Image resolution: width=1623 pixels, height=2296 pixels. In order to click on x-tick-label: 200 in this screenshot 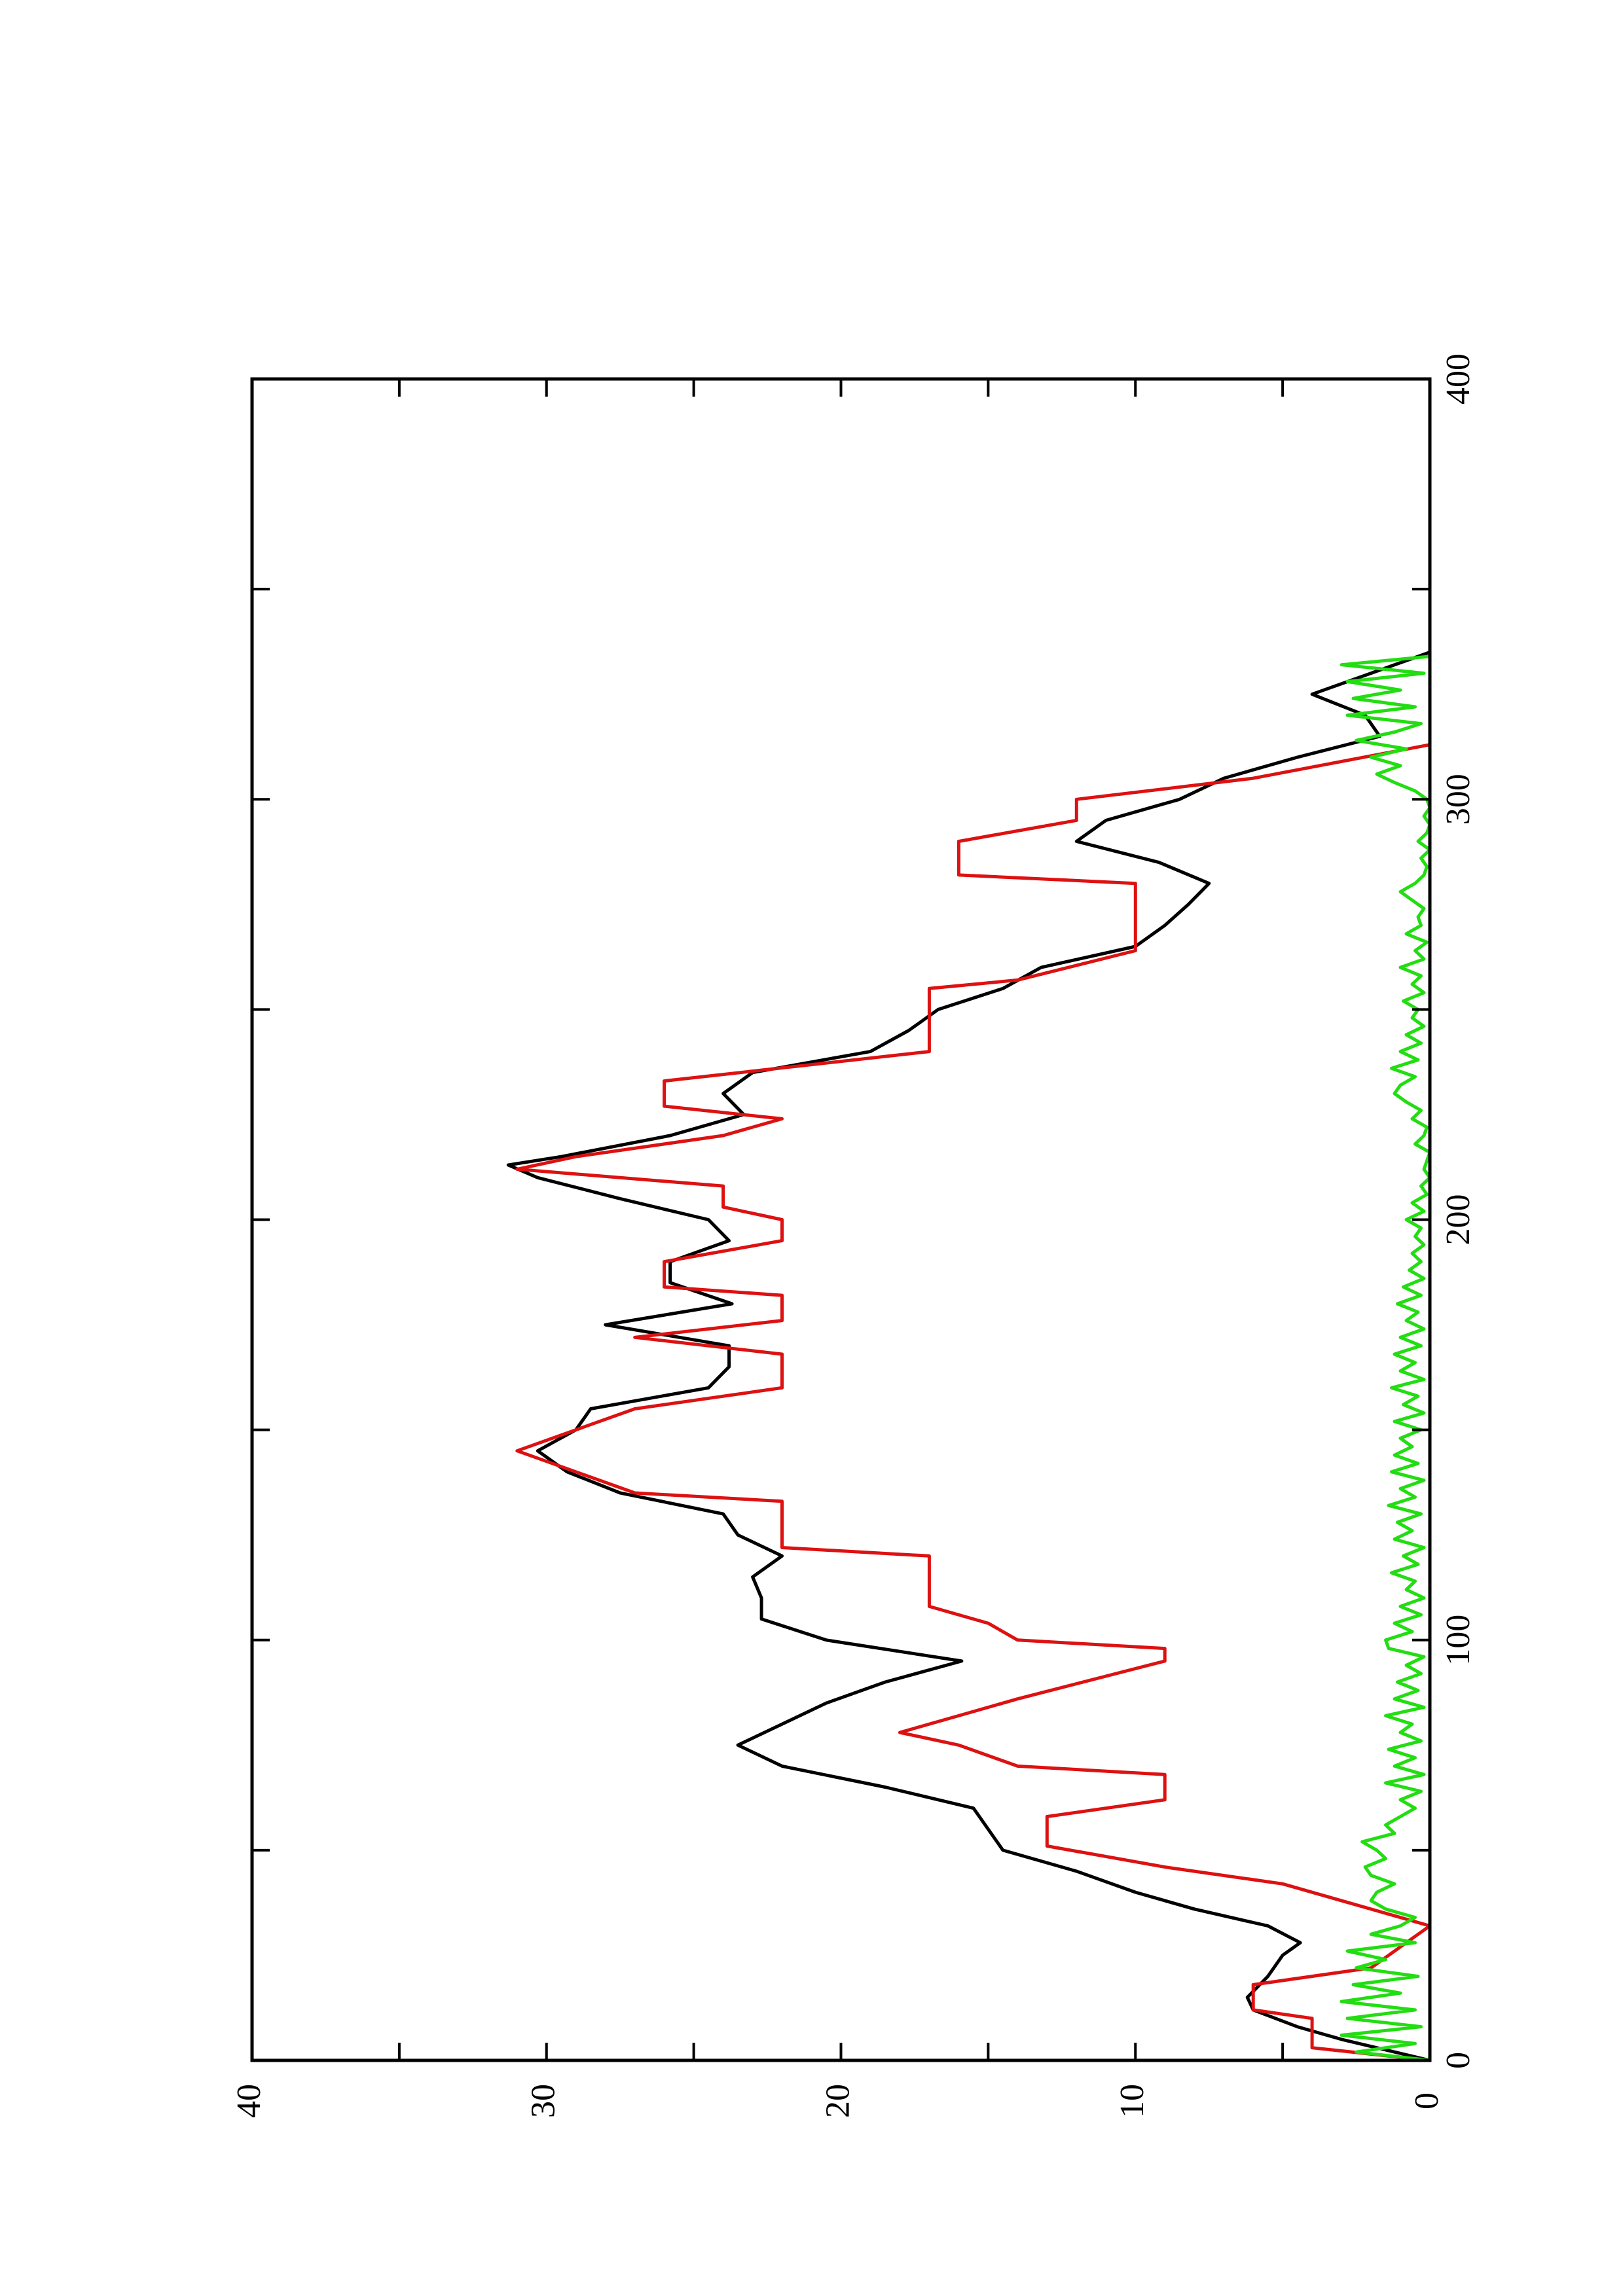, I will do `click(1458, 1220)`.